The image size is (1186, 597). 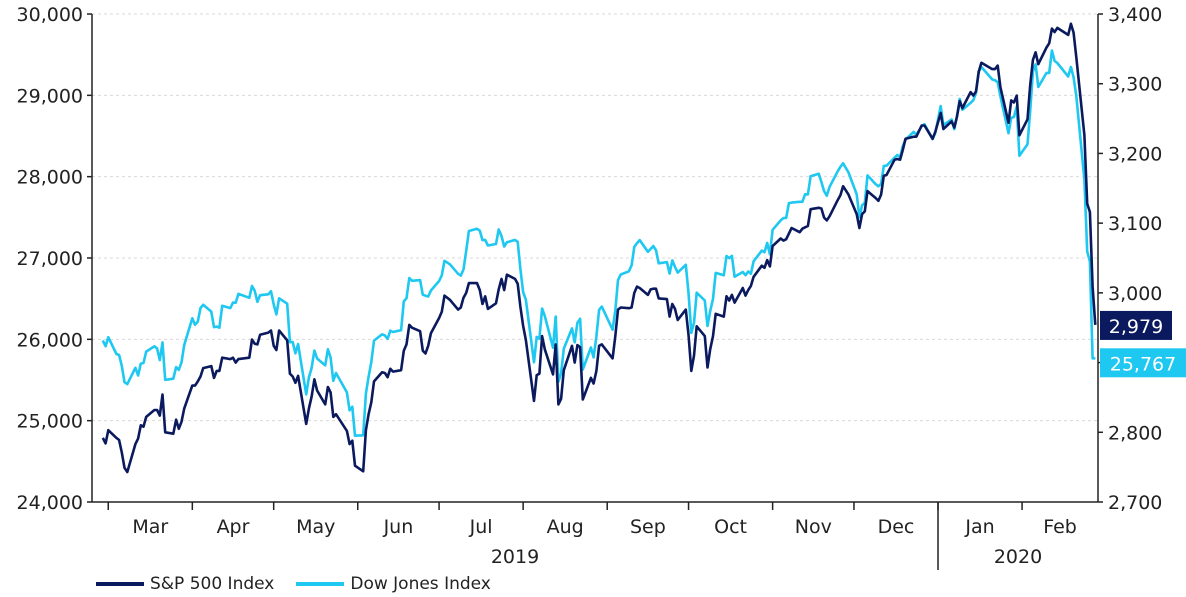 I want to click on month-label: Dec, so click(x=896, y=527).